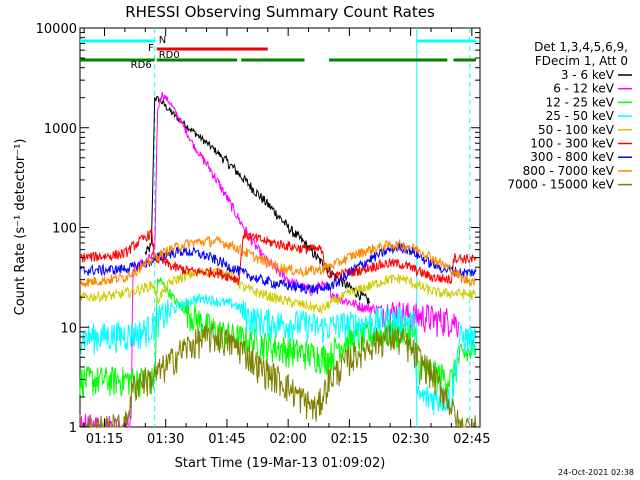 Image resolution: width=640 pixels, height=480 pixels. Describe the element at coordinates (278, 53) in the screenshot. I see `status-bars: NF RD0 RD6` at that location.